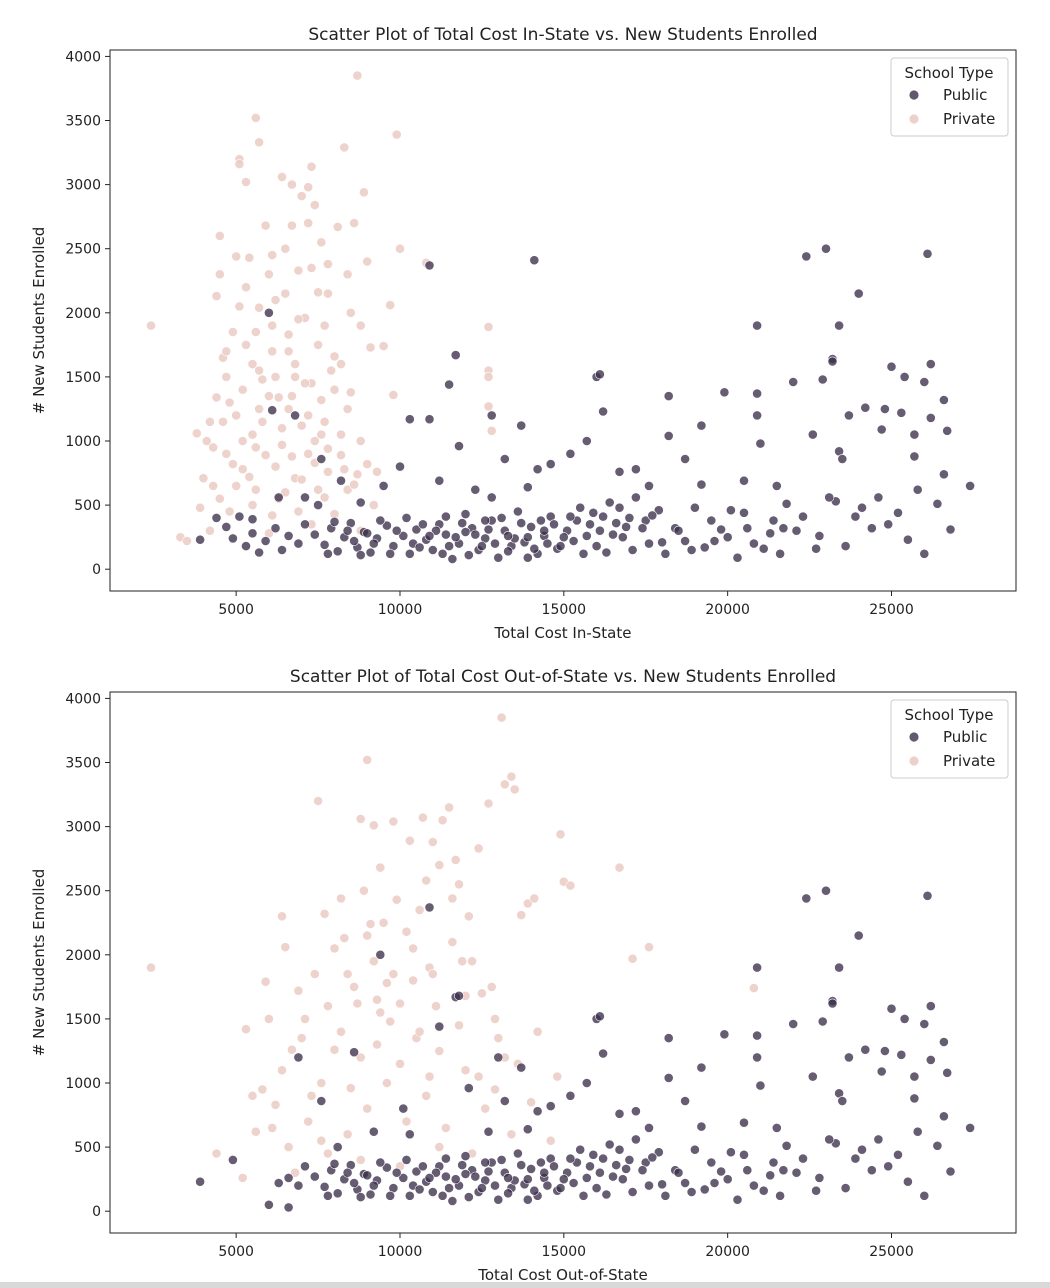 Image resolution: width=1050 pixels, height=1288 pixels. Describe the element at coordinates (39, 963) in the screenshot. I see `y-axis-label: # New Students Enrolled` at that location.